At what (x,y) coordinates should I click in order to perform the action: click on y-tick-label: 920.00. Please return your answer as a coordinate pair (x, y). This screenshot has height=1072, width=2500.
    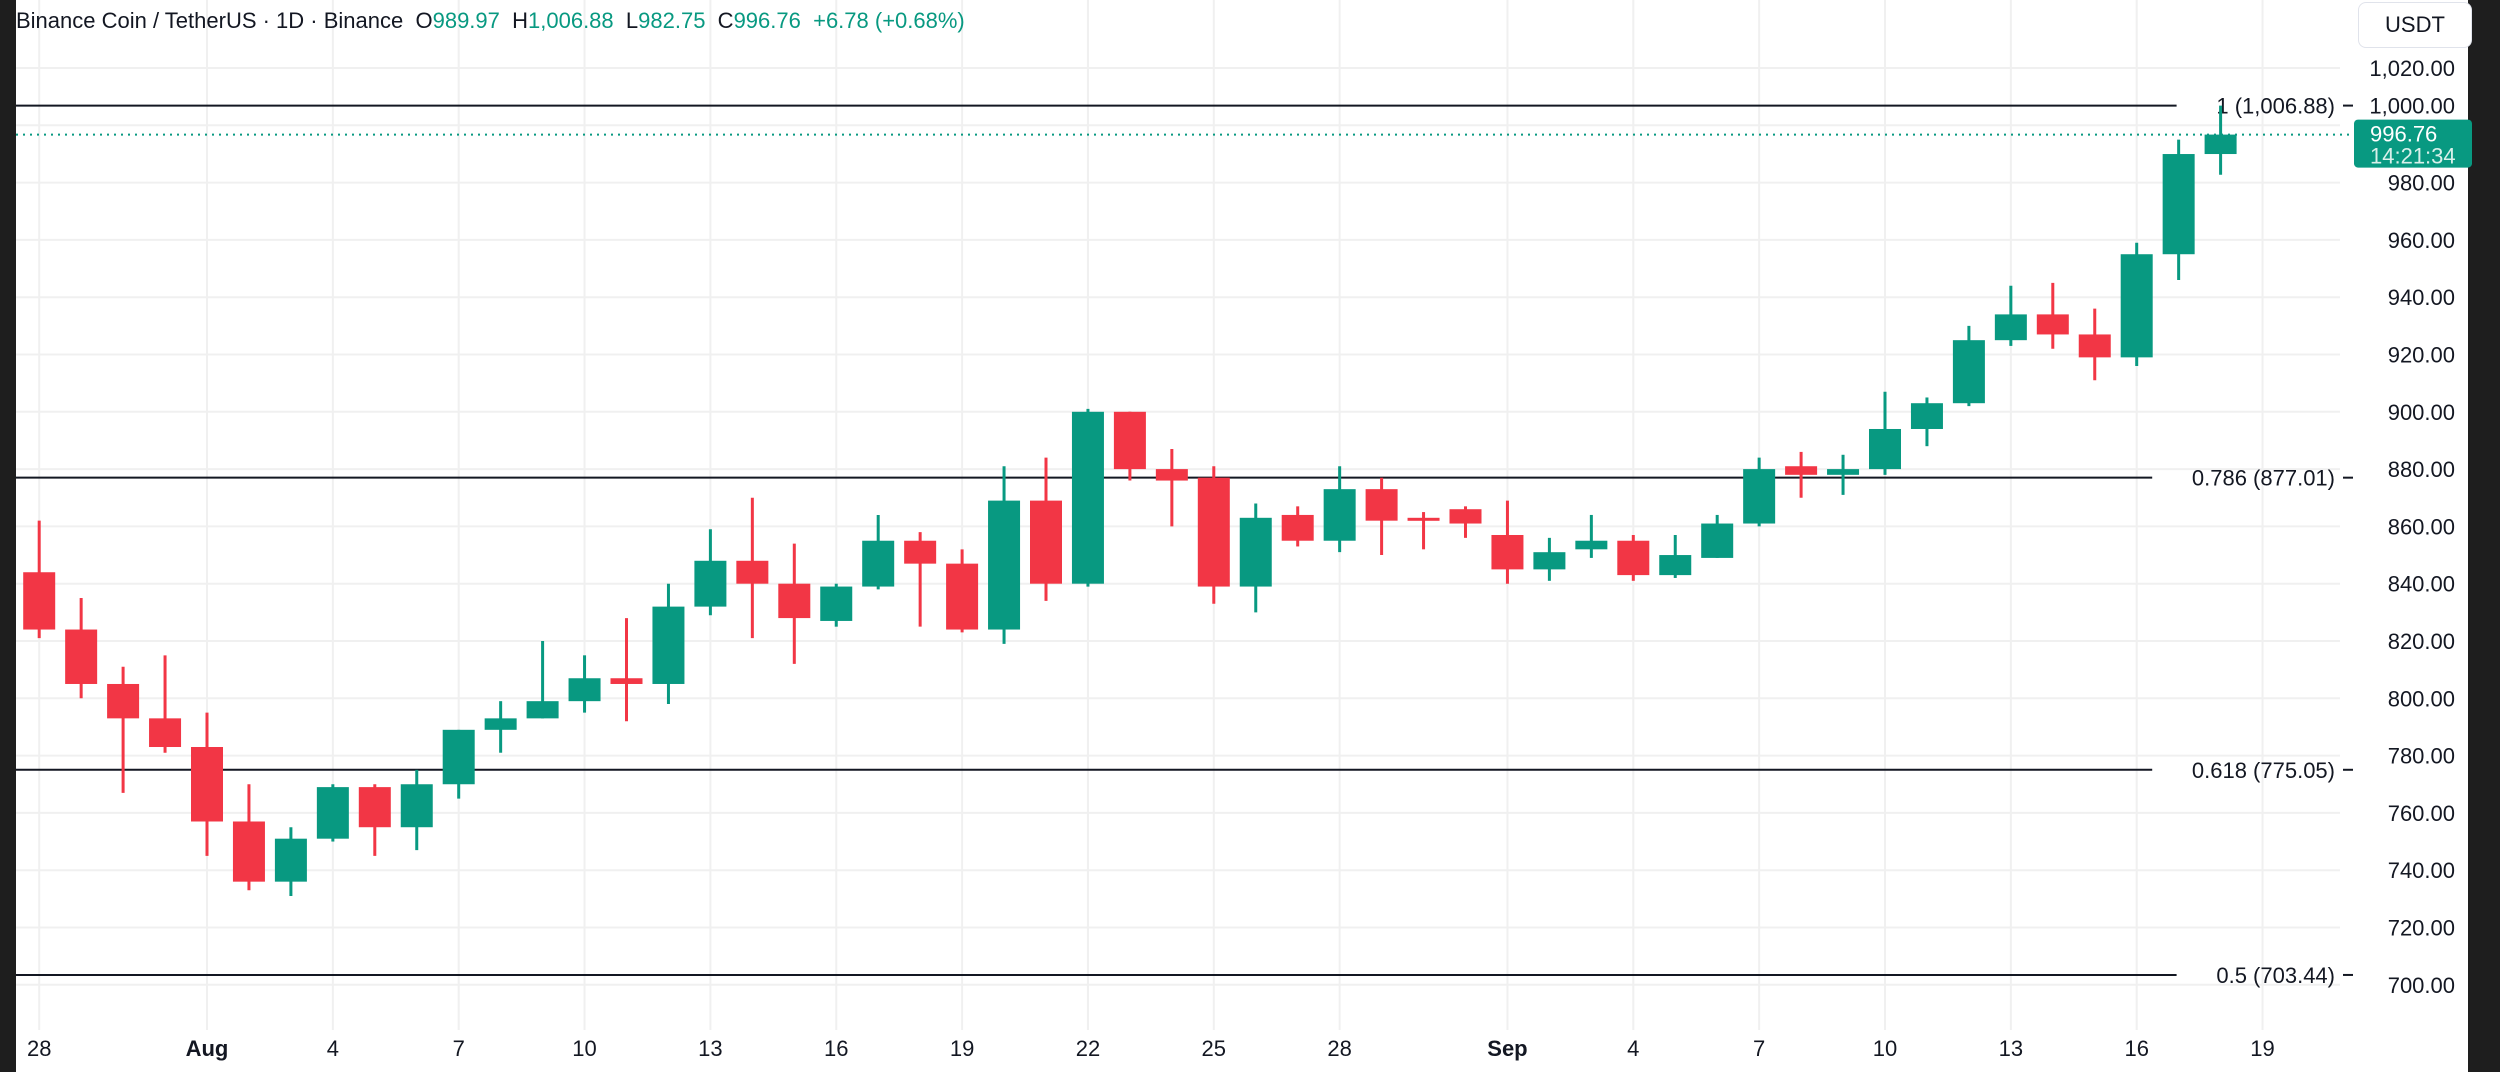
    Looking at the image, I should click on (2421, 355).